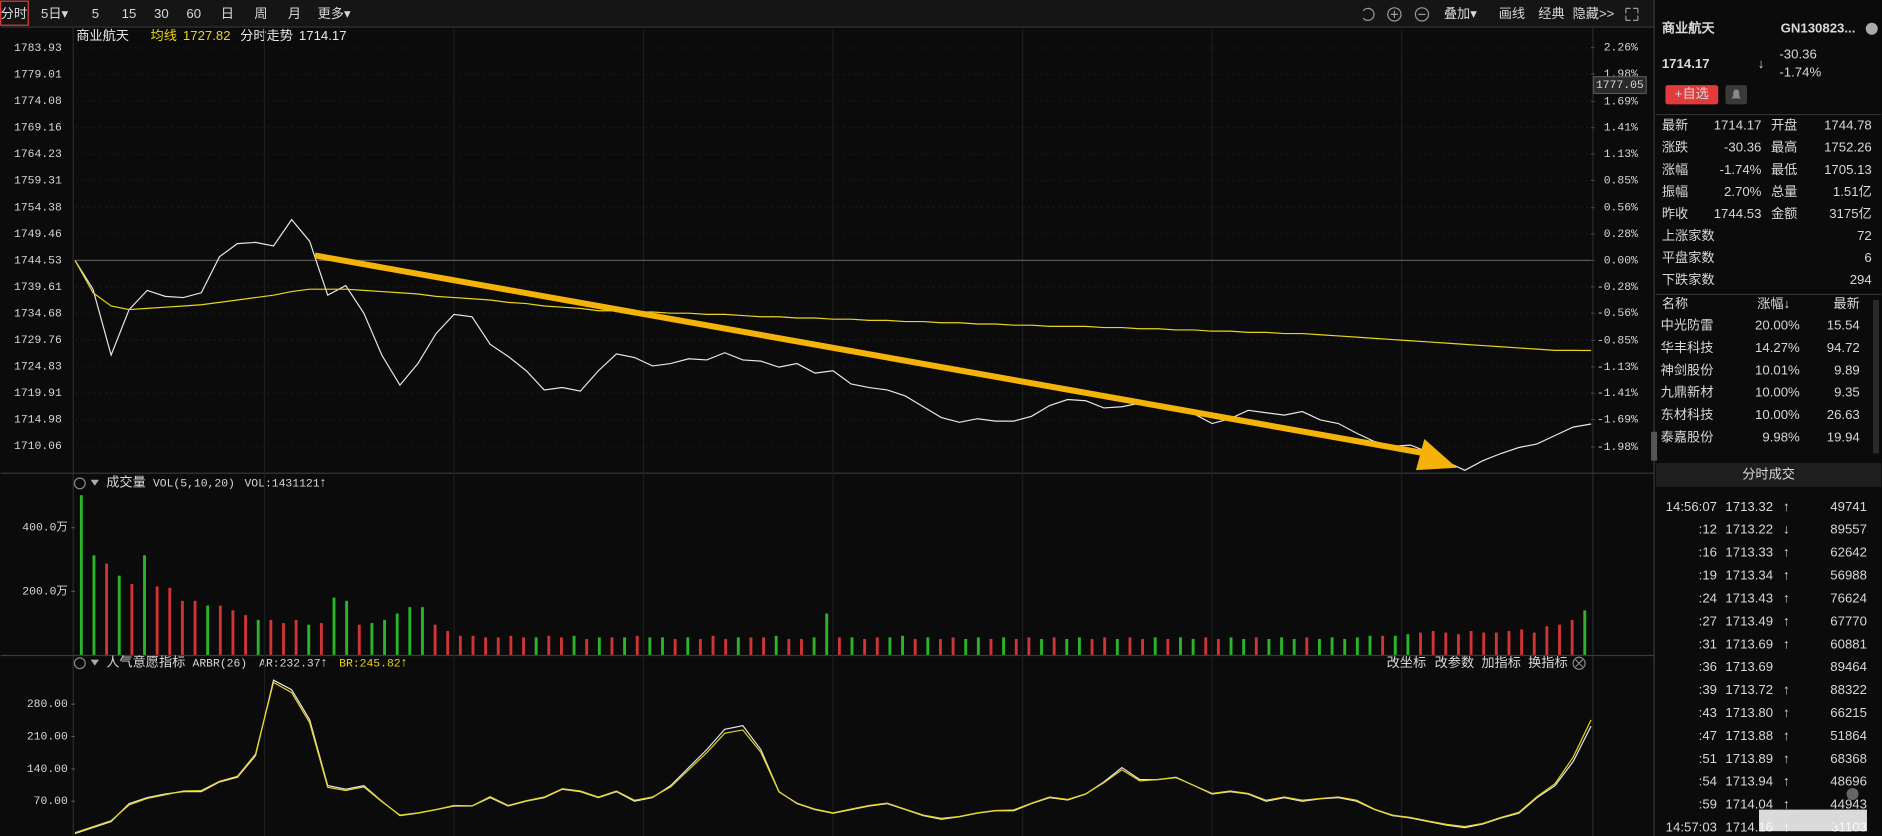 This screenshot has width=1882, height=836. I want to click on tab: 5, so click(95, 13).